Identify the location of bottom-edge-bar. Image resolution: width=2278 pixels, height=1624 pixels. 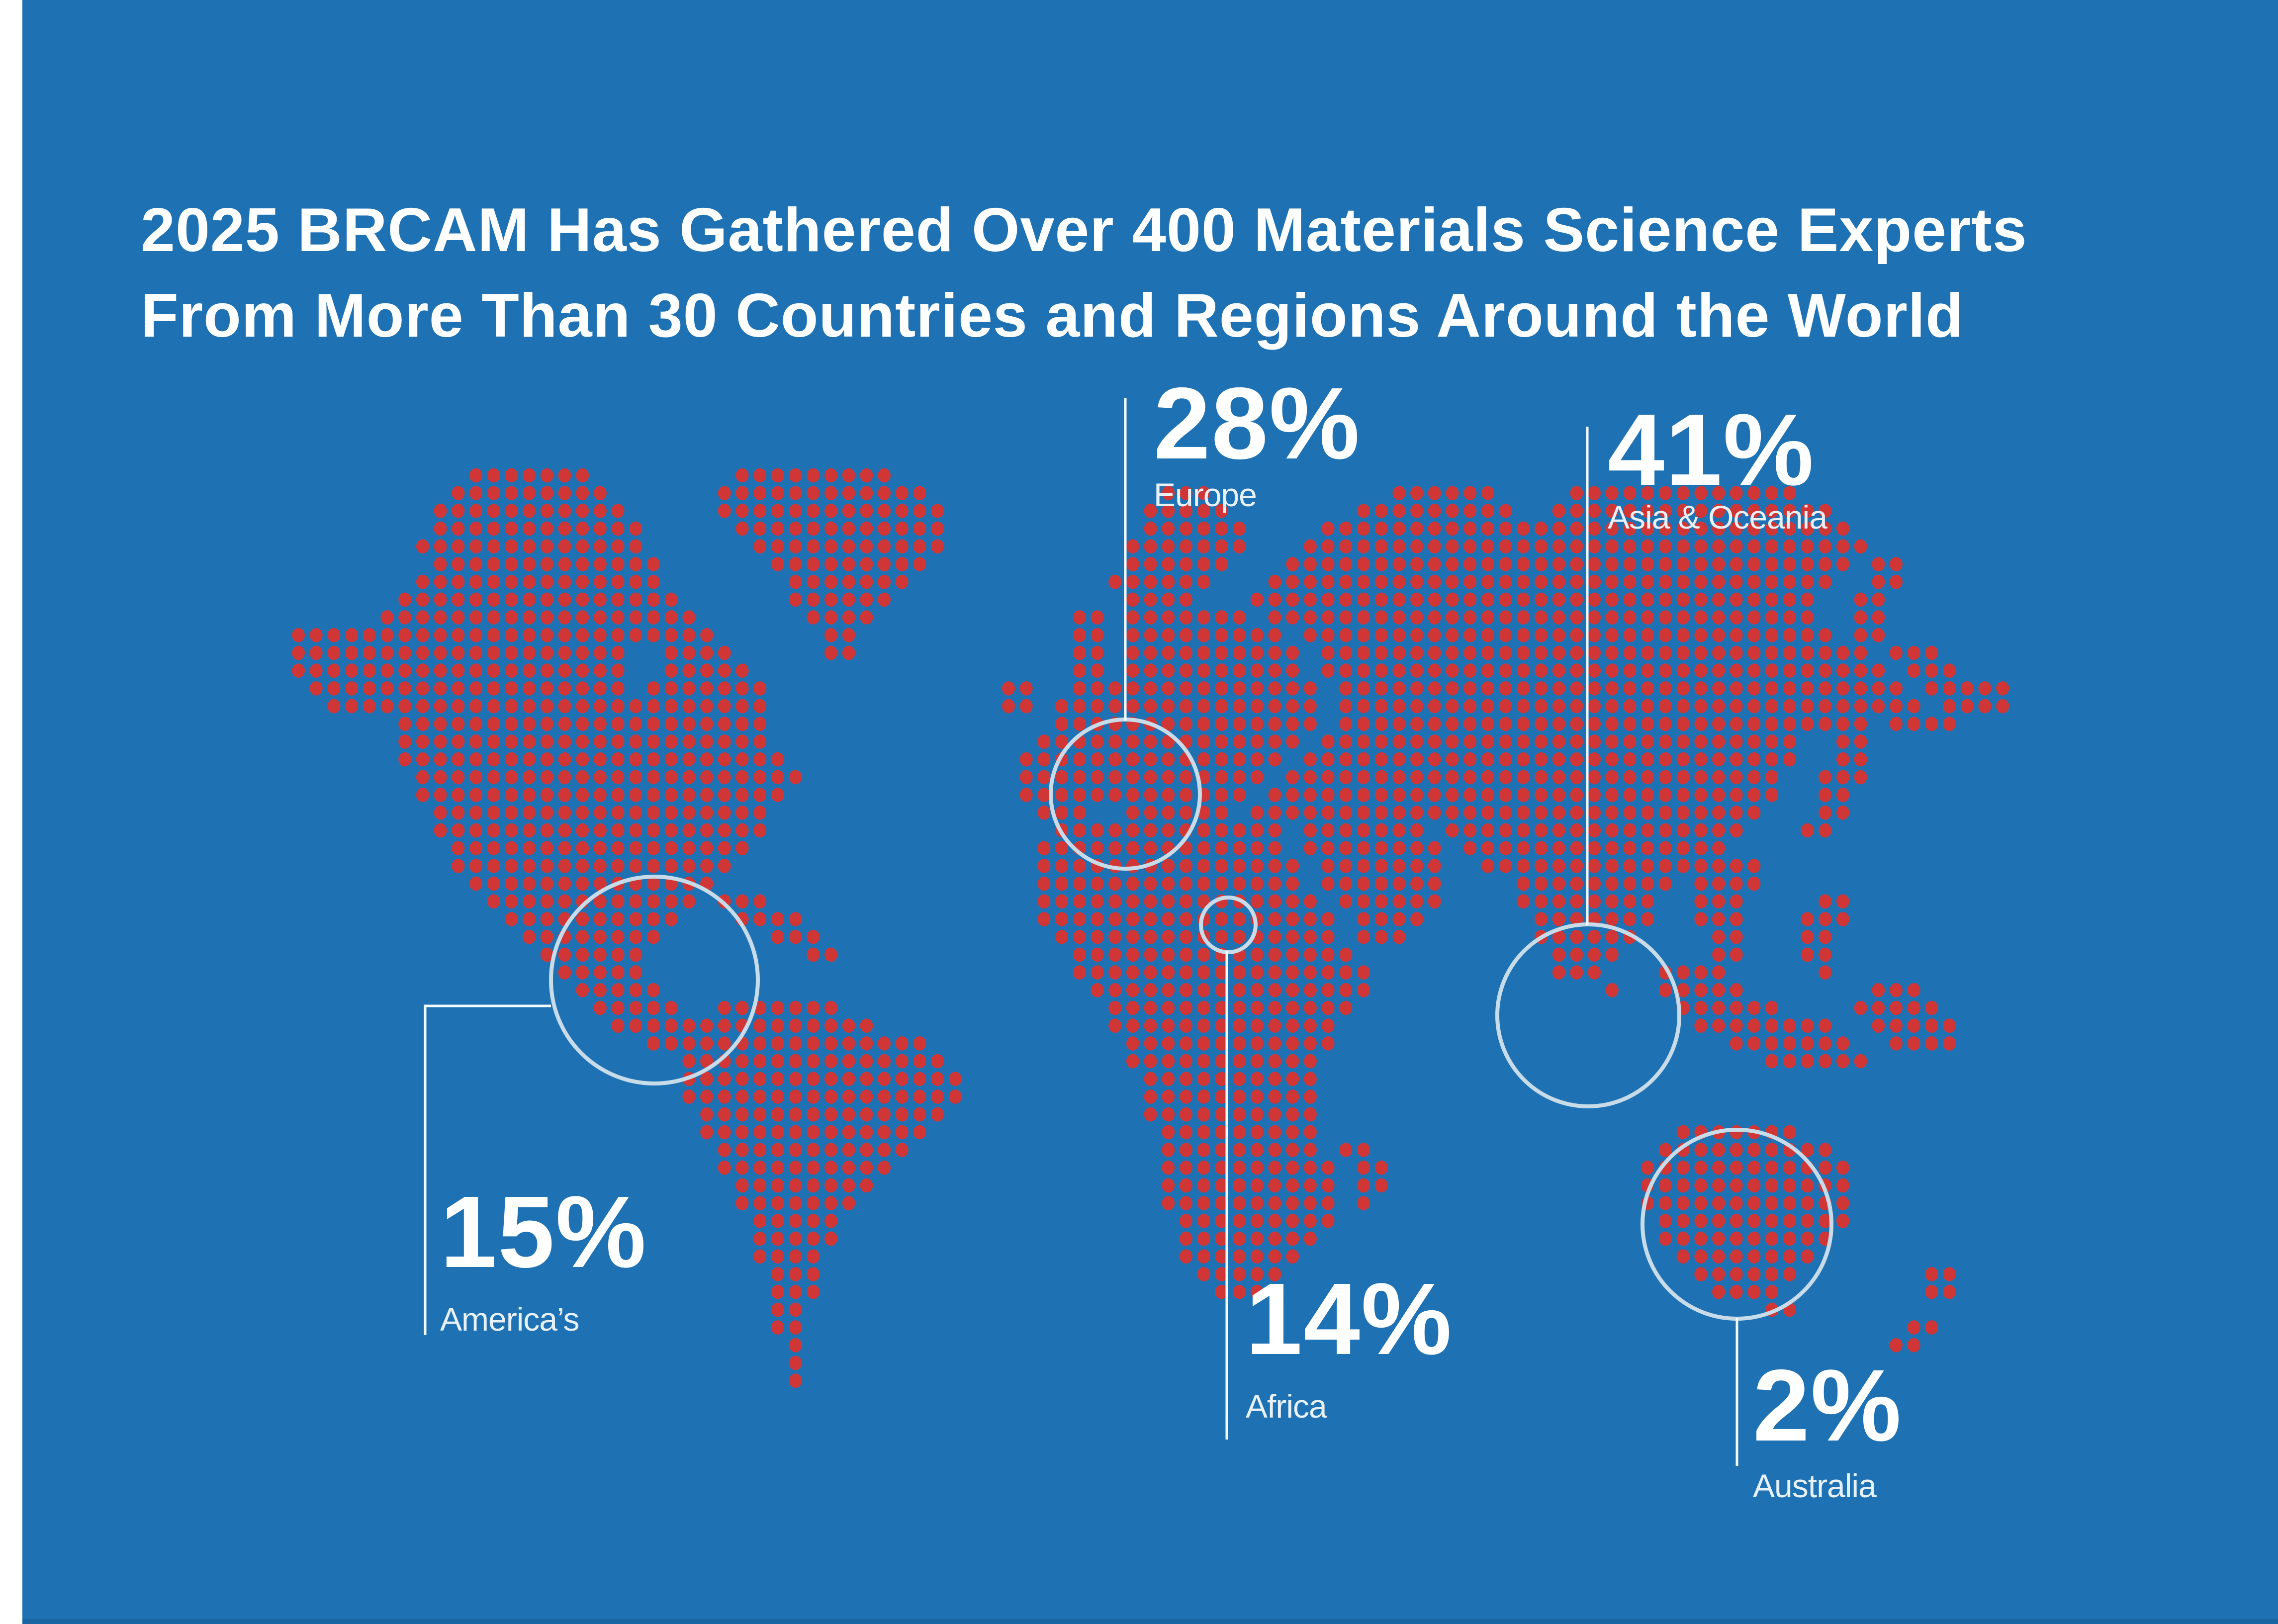
(1150, 1621).